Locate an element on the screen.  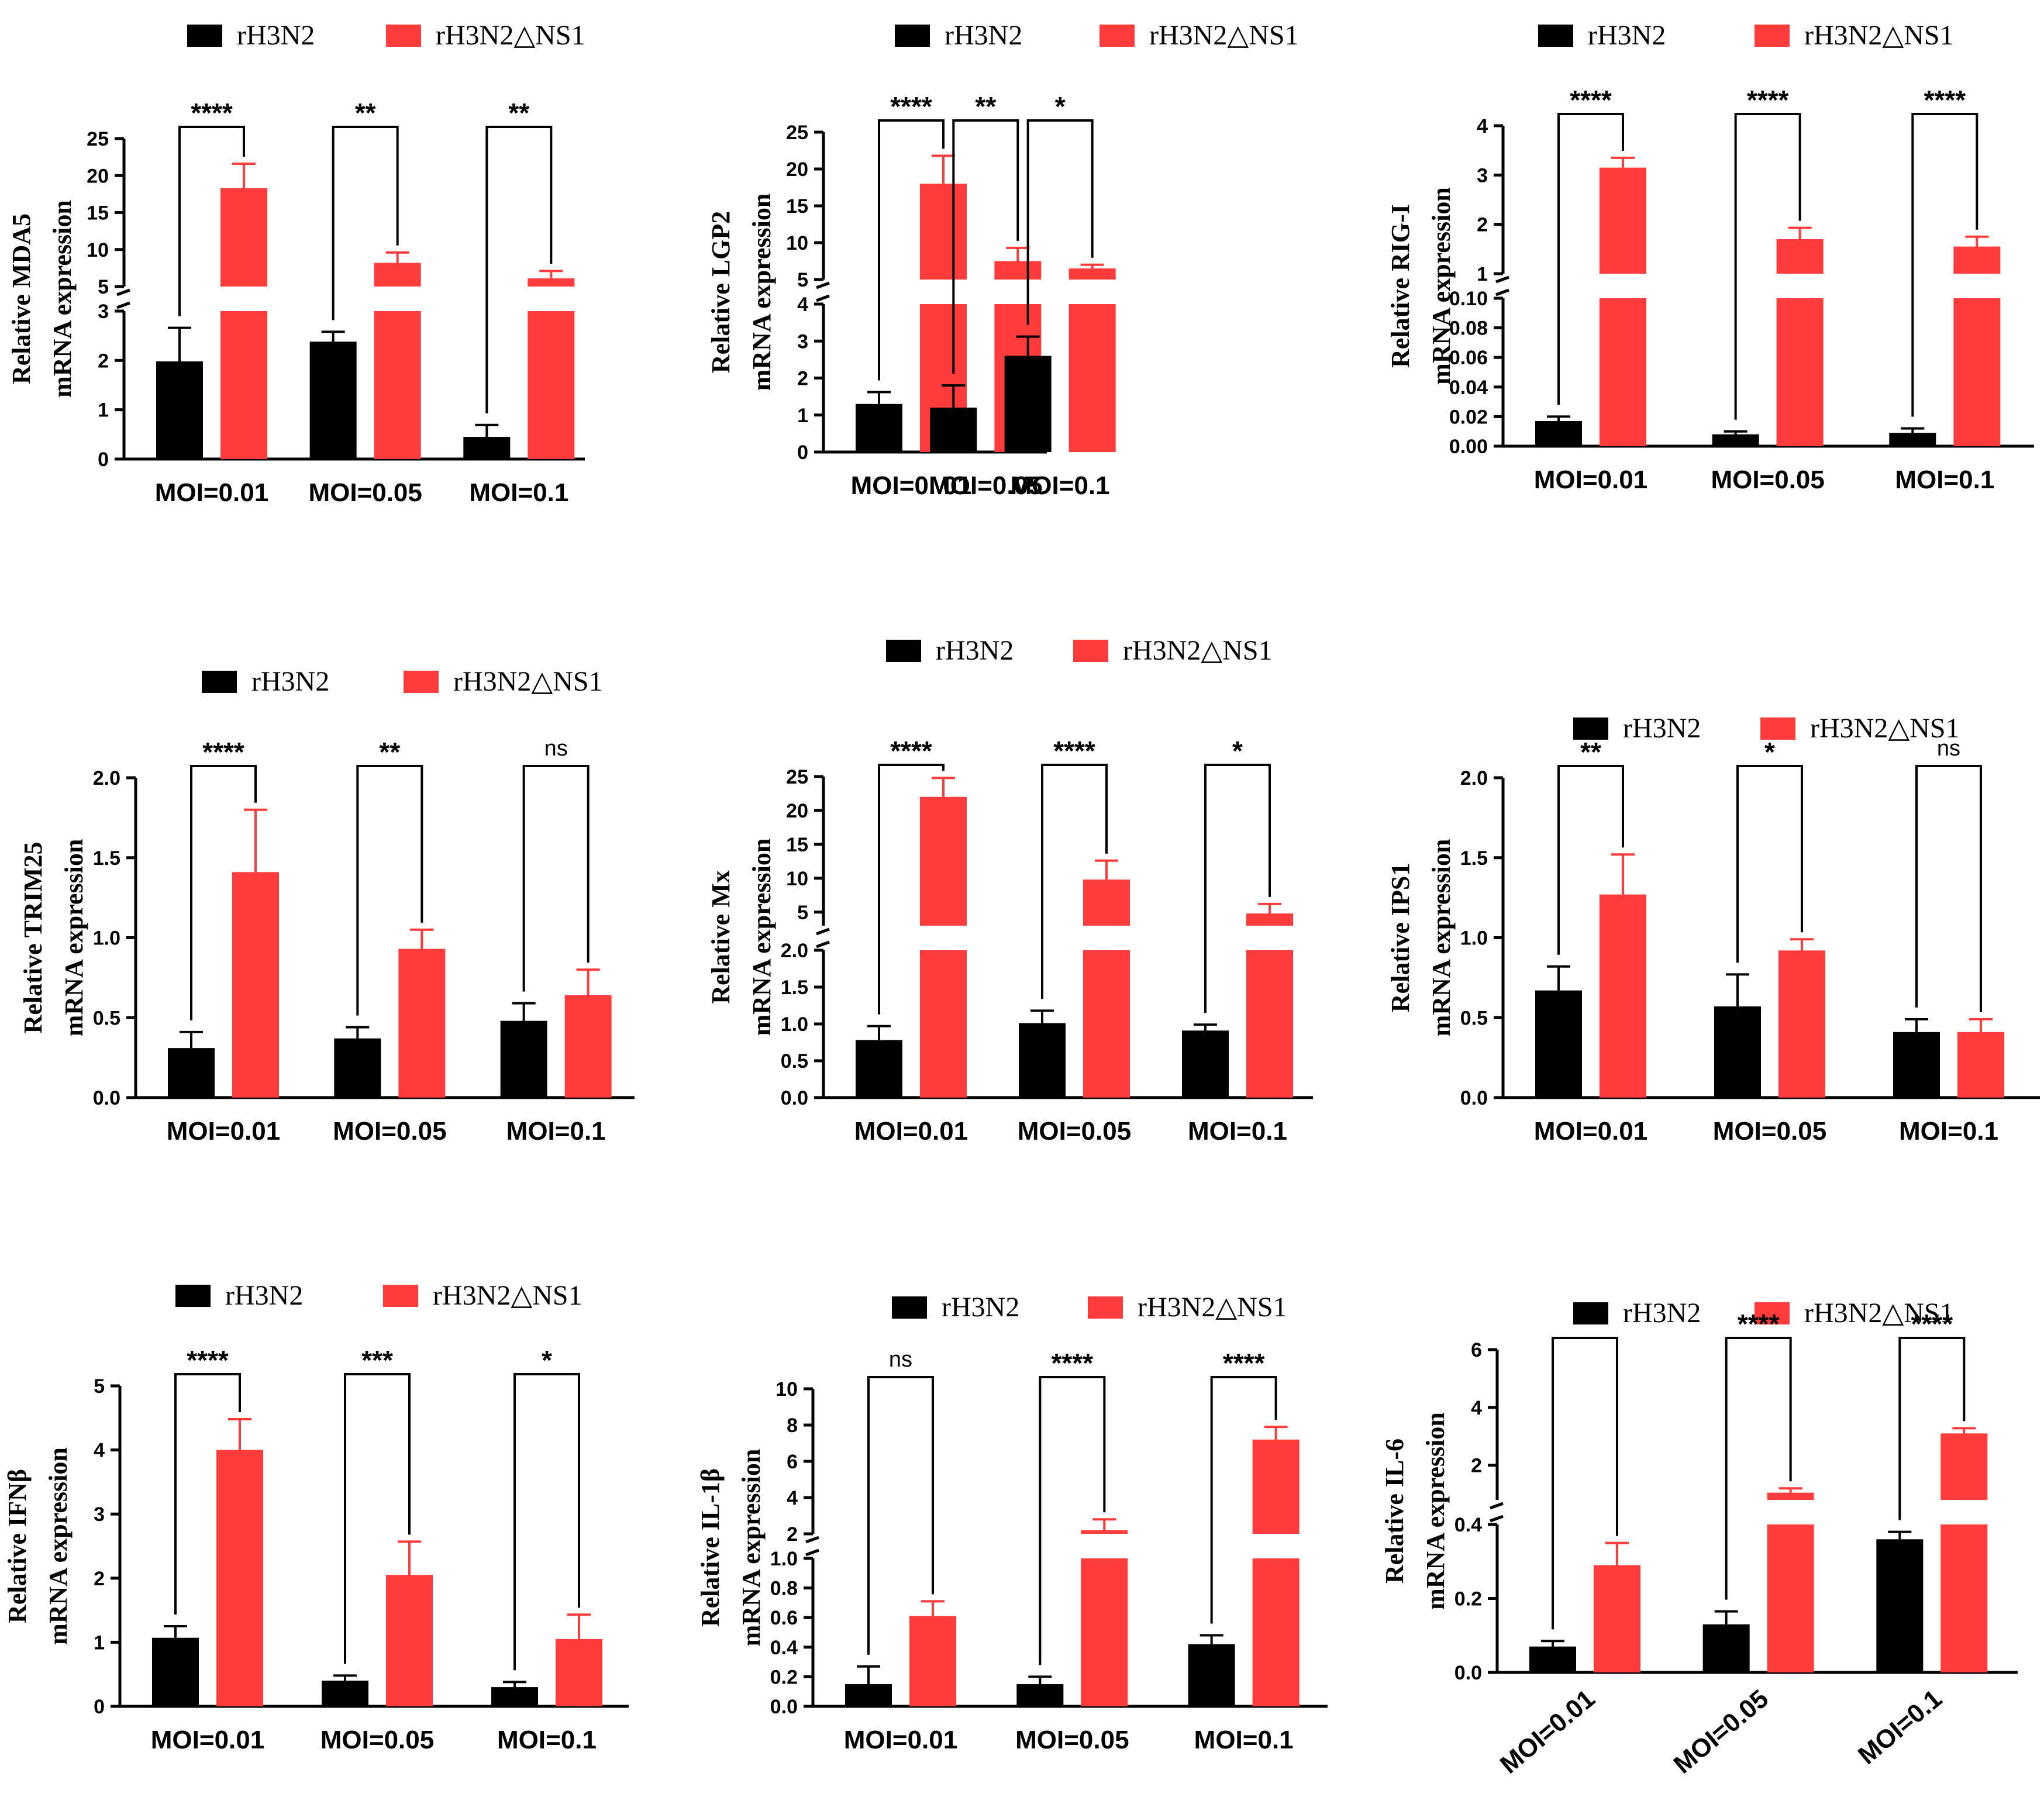
y-tick-label: 0.2 is located at coordinates (784, 1677).